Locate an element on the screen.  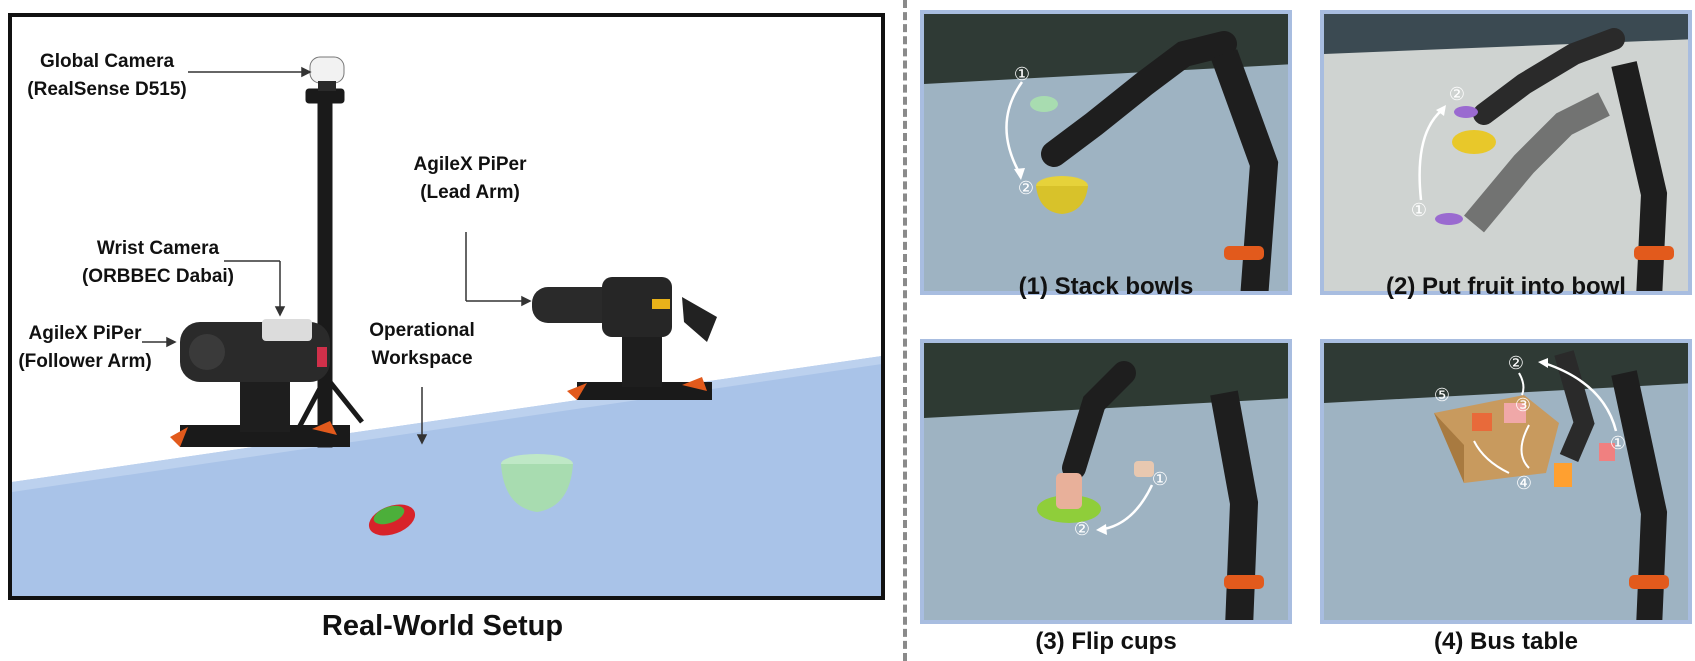
follower-arm is located at coordinates (260, 383).